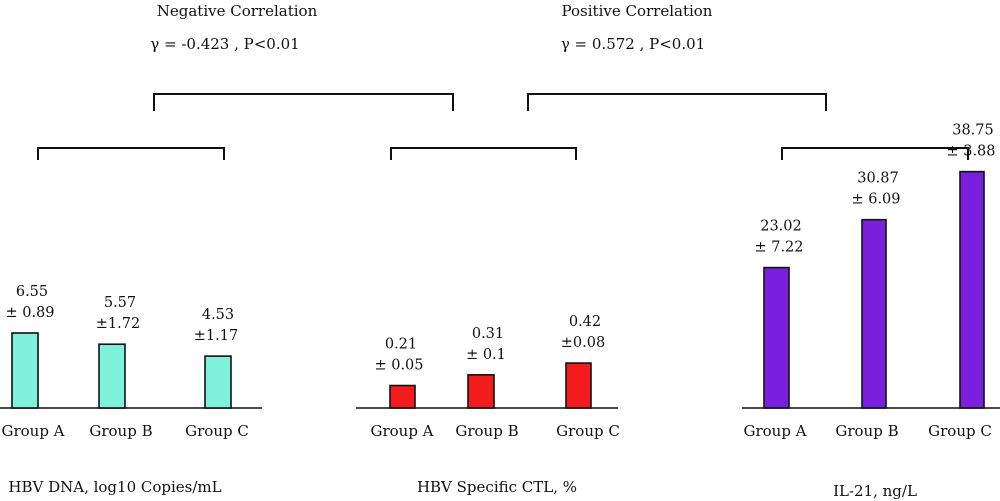  Describe the element at coordinates (118, 324) in the screenshot. I see `hbv-dna-sd-label-2: ±1.72` at that location.